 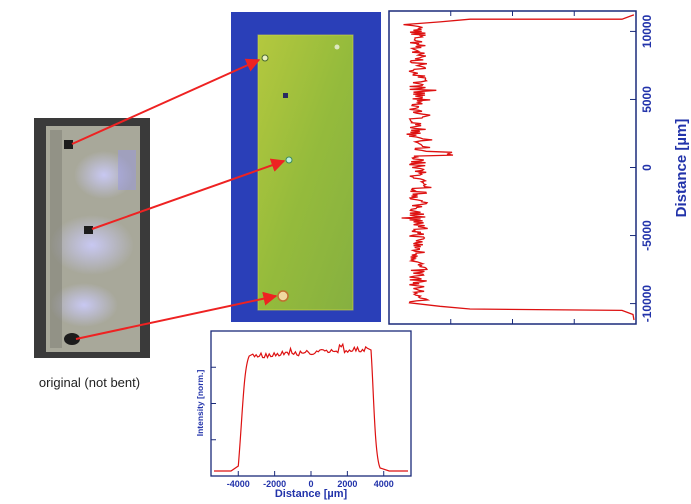 What do you see at coordinates (188, 194) in the screenshot?
I see `arrow-middle` at bounding box center [188, 194].